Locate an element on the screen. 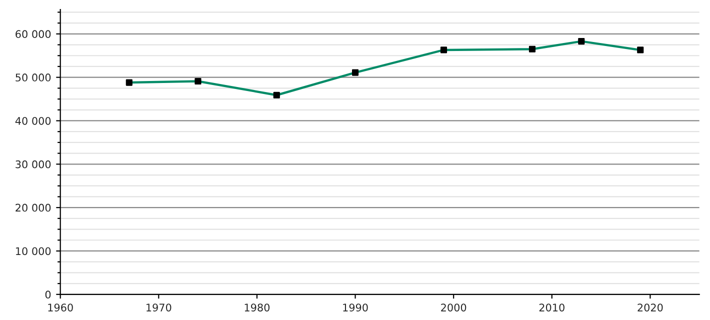 Image resolution: width=710 pixels, height=320 pixels. x-tick-label: 2000 is located at coordinates (453, 308).